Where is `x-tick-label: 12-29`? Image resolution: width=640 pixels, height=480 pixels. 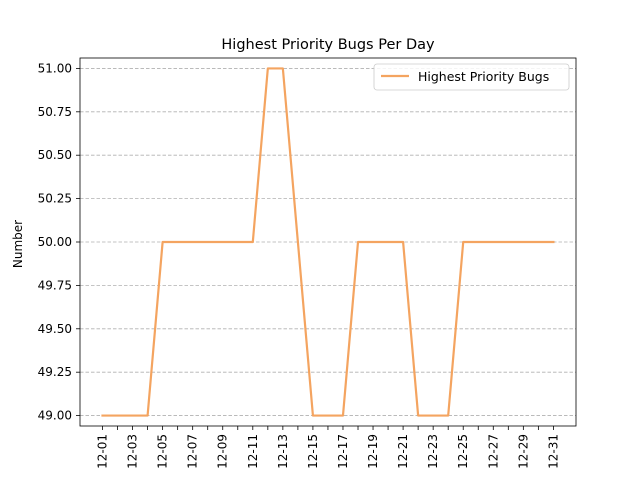 x-tick-label: 12-29 is located at coordinates (523, 451).